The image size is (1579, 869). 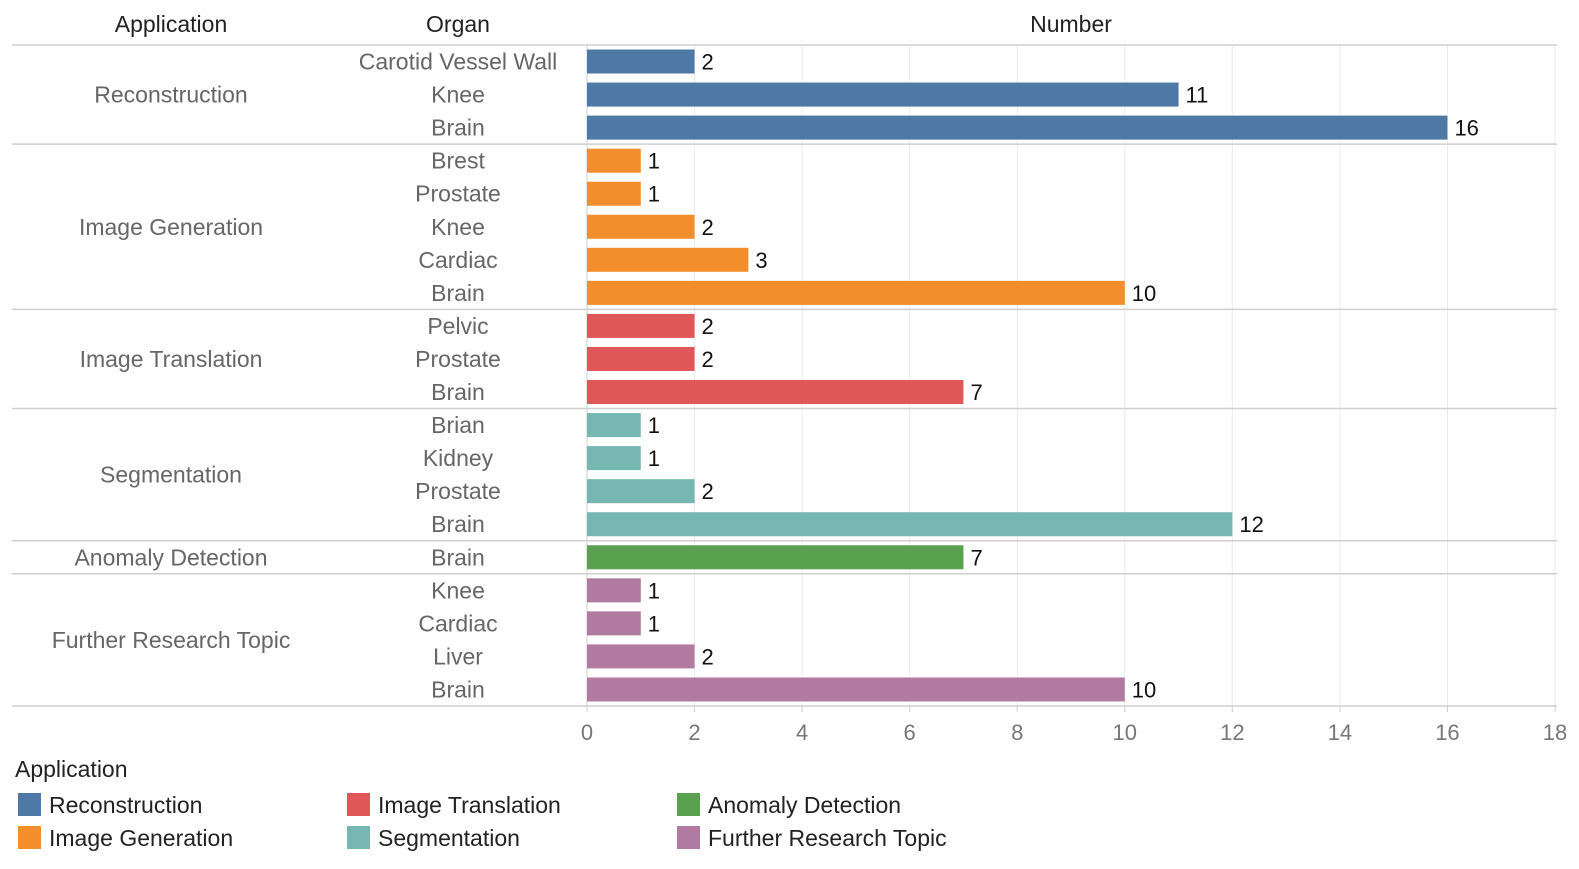 What do you see at coordinates (1251, 524) in the screenshot?
I see `bar-value-label: 12` at bounding box center [1251, 524].